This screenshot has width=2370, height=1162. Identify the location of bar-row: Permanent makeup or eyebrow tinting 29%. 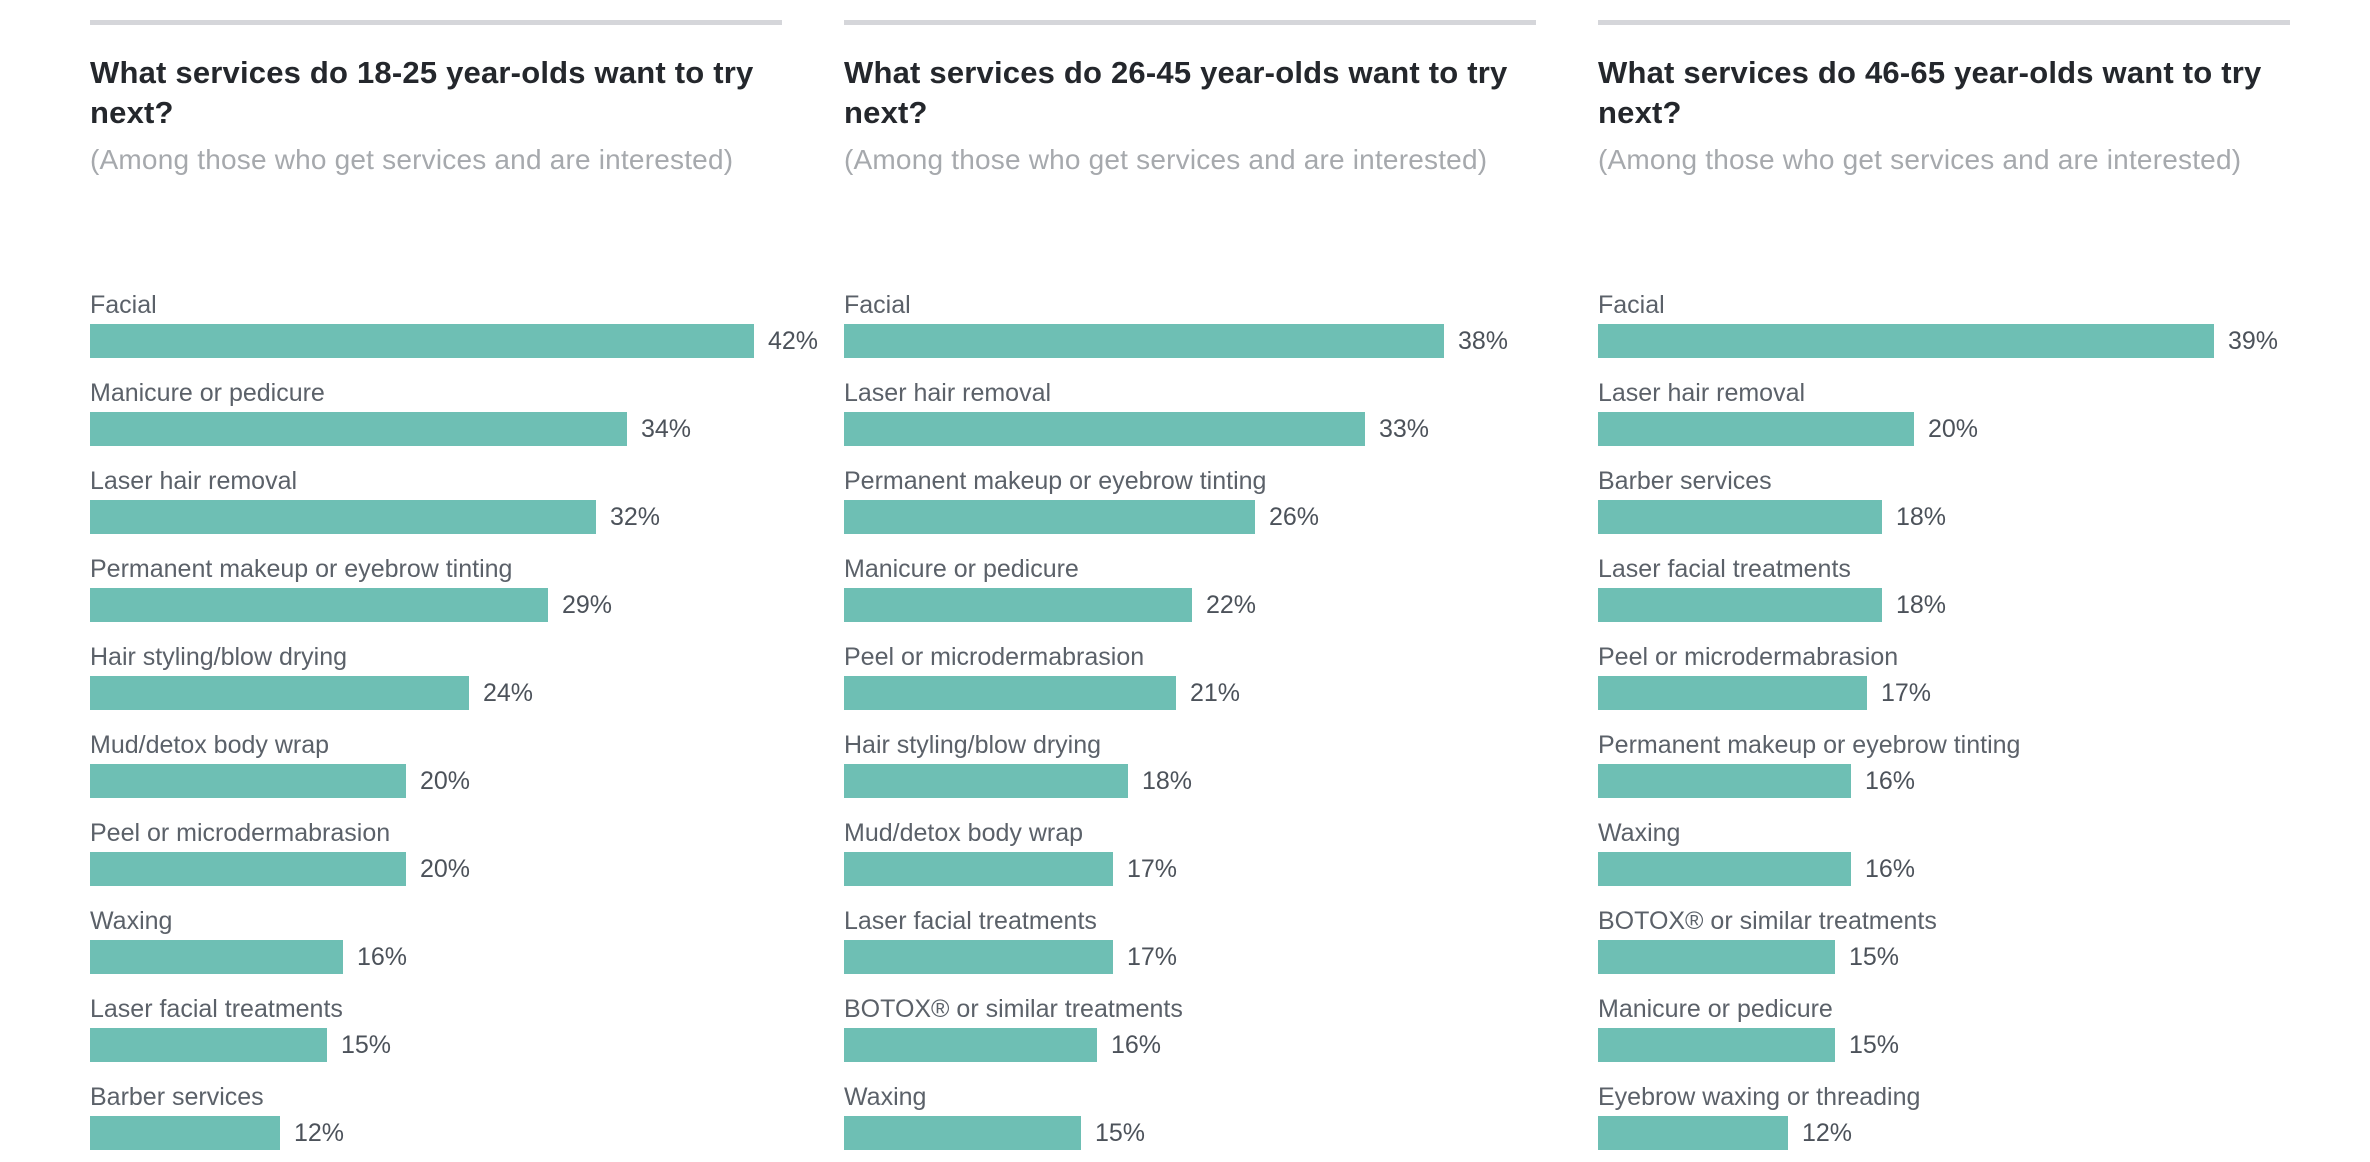
(446, 598).